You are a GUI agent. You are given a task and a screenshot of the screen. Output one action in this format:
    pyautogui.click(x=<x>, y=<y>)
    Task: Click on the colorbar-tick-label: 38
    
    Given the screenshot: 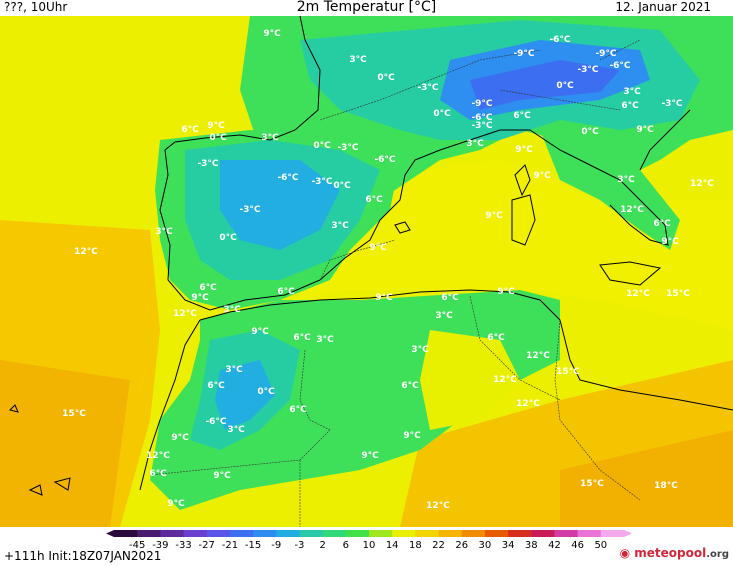 What is the action you would take?
    pyautogui.click(x=531, y=544)
    